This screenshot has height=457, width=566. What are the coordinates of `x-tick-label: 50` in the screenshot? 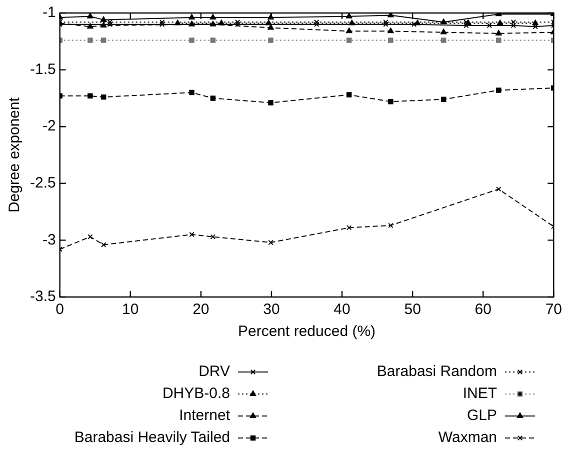 It's located at (412, 309).